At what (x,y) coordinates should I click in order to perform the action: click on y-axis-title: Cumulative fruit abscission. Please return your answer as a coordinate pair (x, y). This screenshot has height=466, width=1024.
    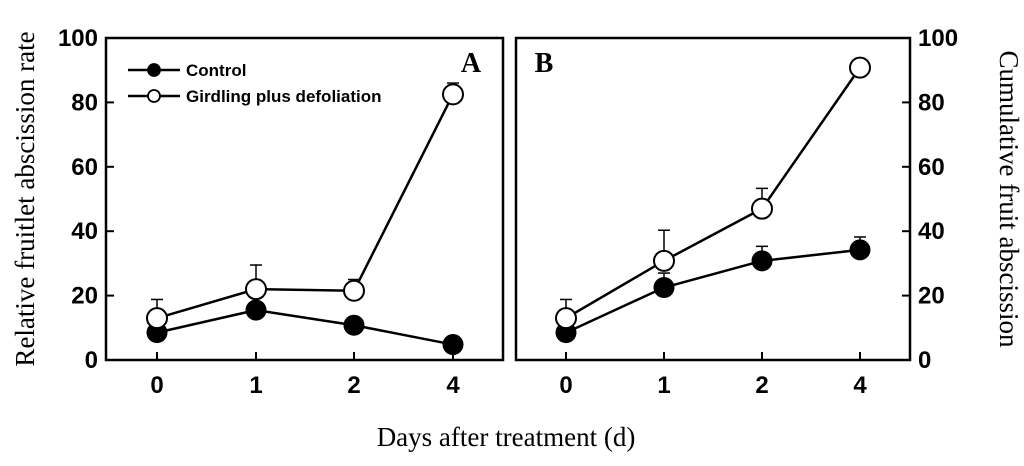
    Looking at the image, I should click on (1009, 199).